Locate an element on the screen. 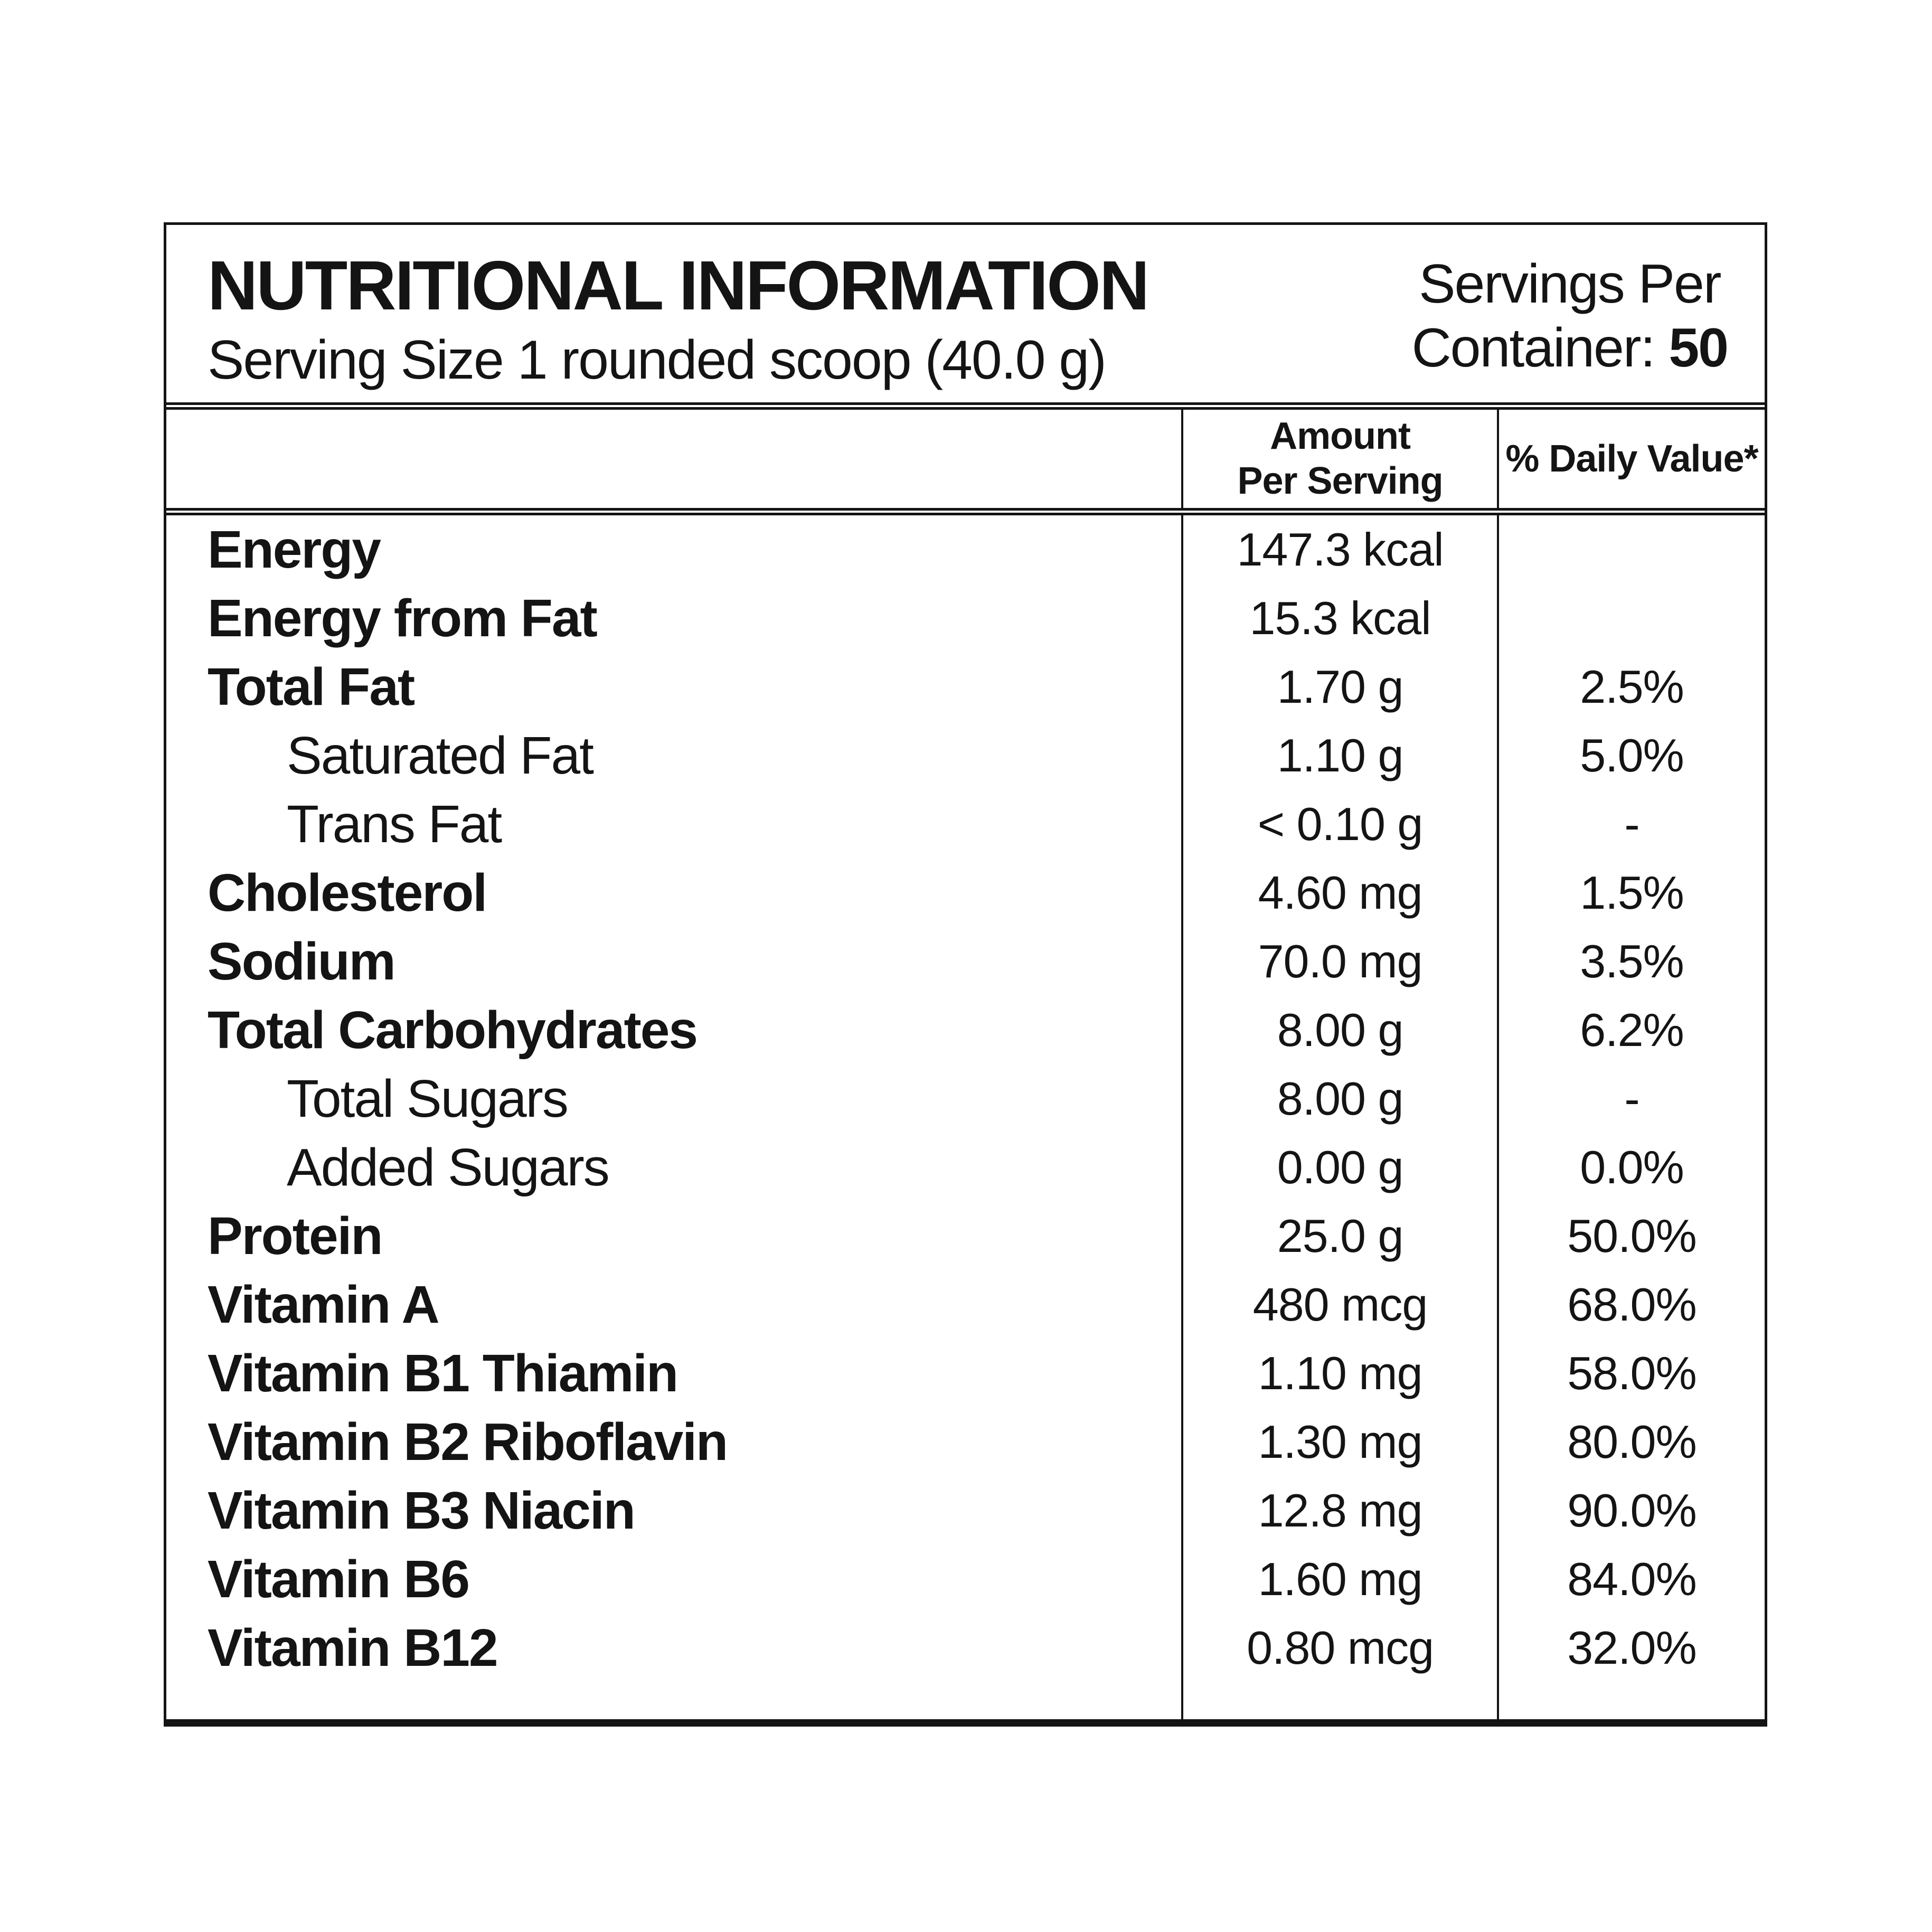  nutrient-label: Vitamin B12 is located at coordinates (353, 1648).